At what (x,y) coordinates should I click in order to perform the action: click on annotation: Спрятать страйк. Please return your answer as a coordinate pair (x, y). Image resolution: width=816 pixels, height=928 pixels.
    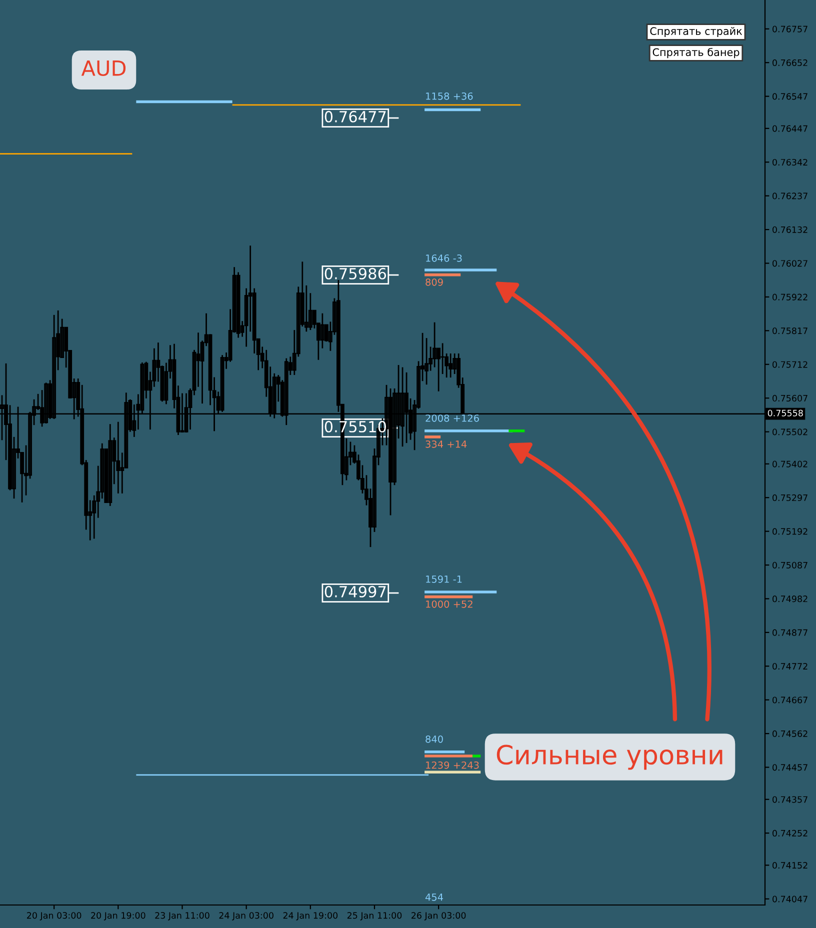
    Looking at the image, I should click on (696, 32).